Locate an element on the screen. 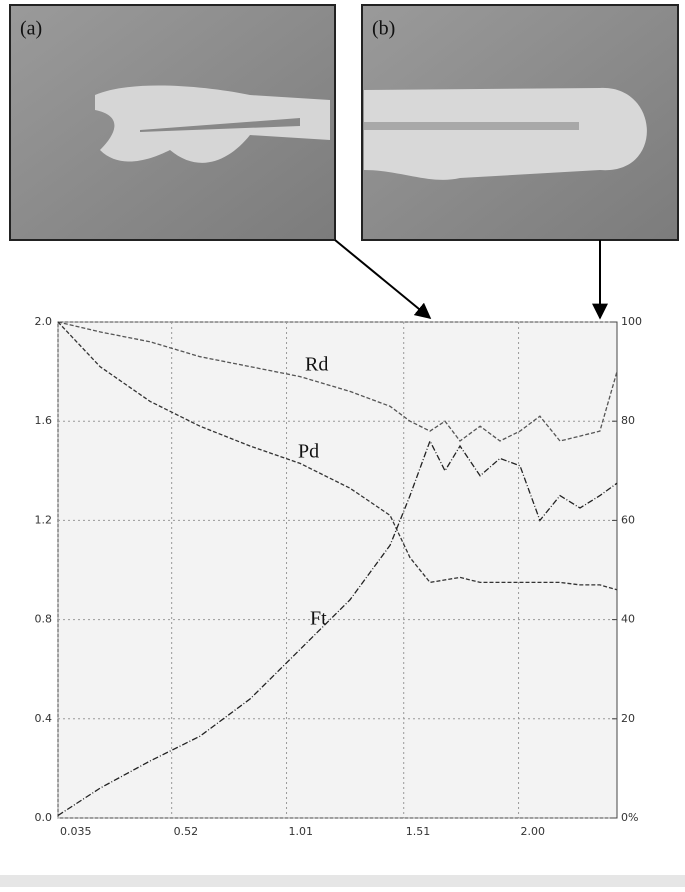 The height and width of the screenshot is (892, 685). series-line is located at coordinates (337, 381).